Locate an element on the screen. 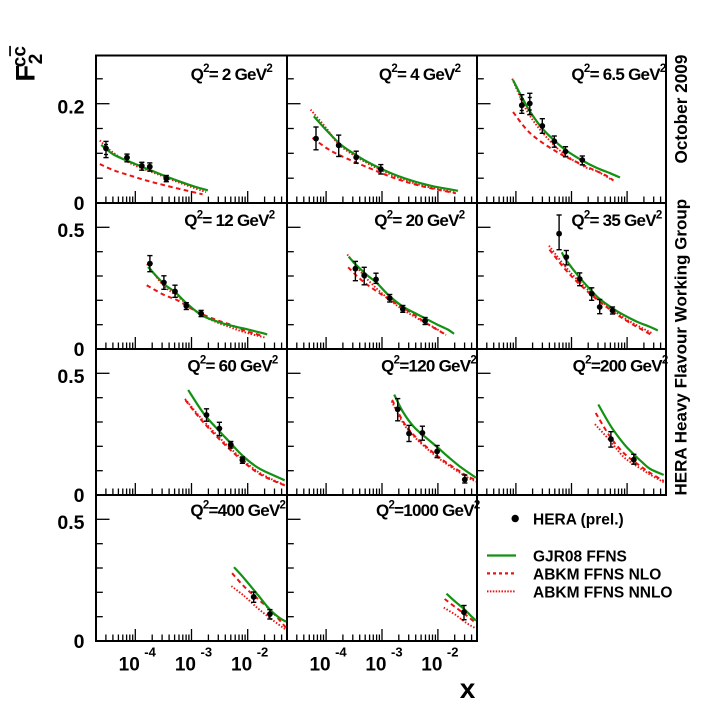  svg-text: October 2009 is located at coordinates (681, 109).